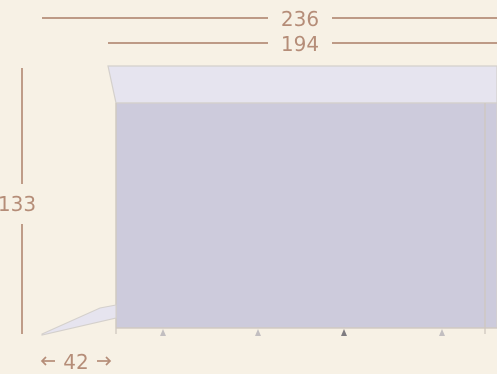 This screenshot has width=497, height=374. I want to click on guy-pegs, so click(302, 332).